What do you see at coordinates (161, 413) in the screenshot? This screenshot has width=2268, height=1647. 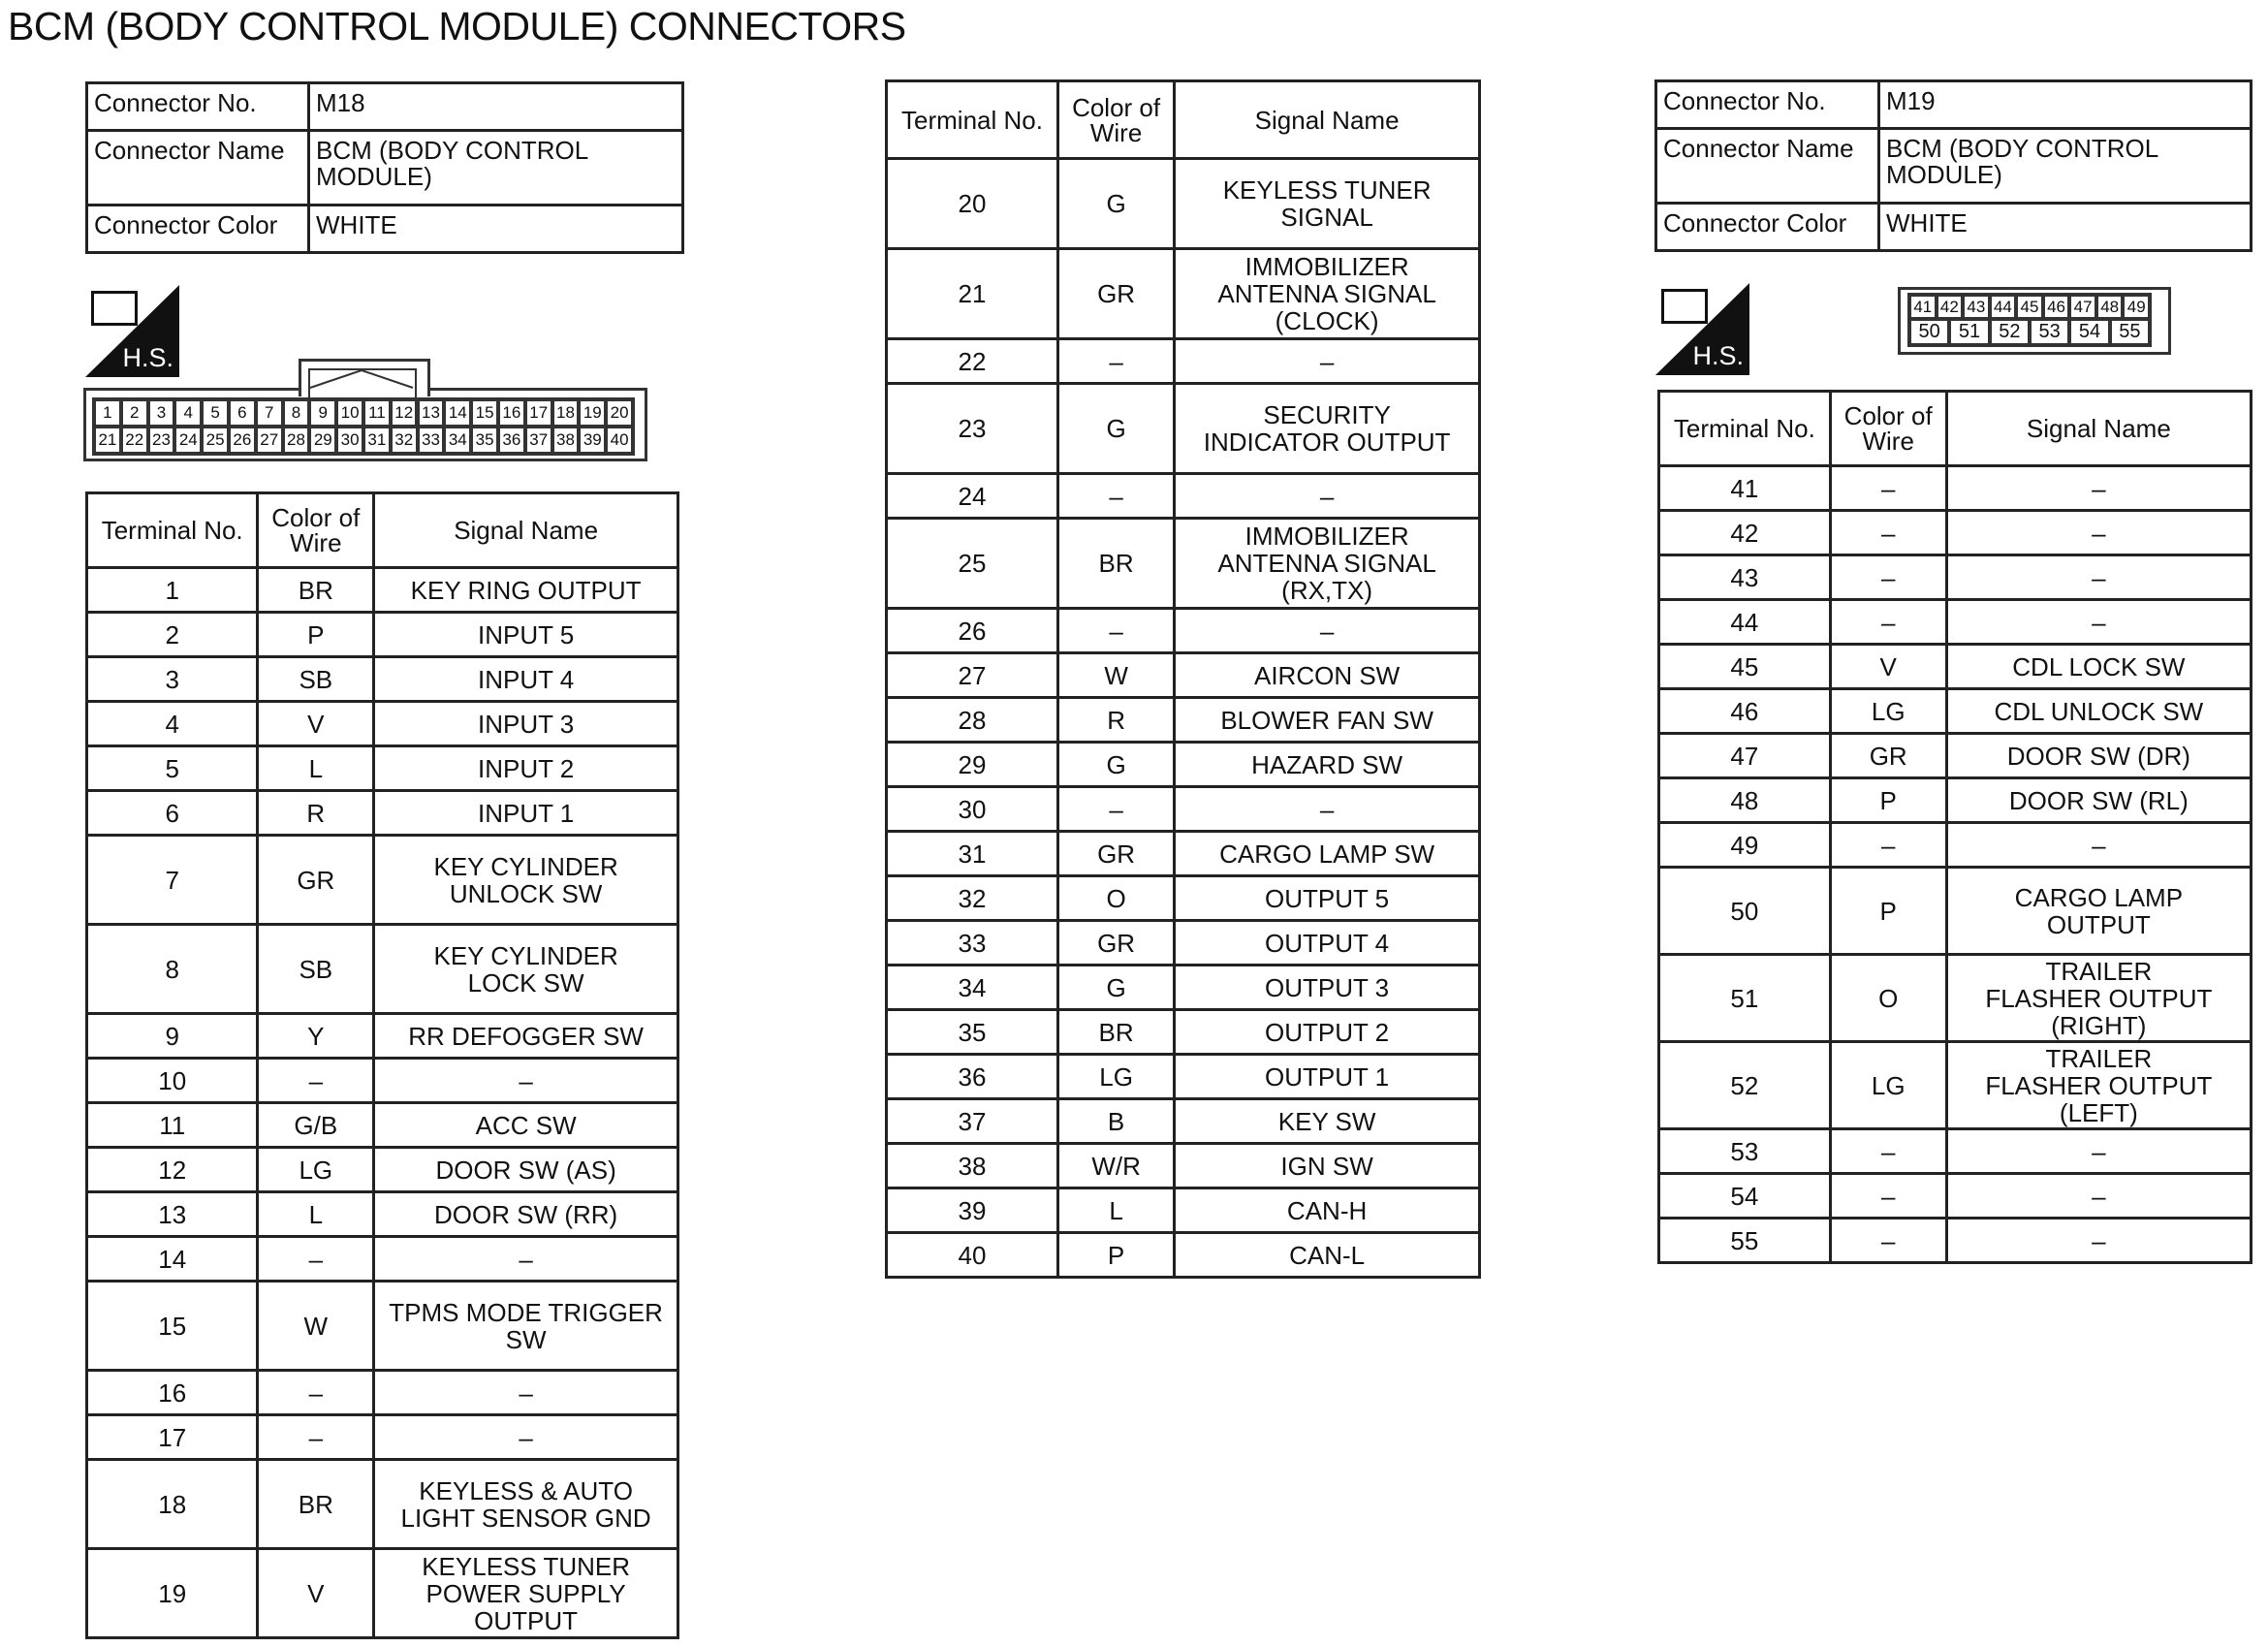 I see `pin-3: 3` at bounding box center [161, 413].